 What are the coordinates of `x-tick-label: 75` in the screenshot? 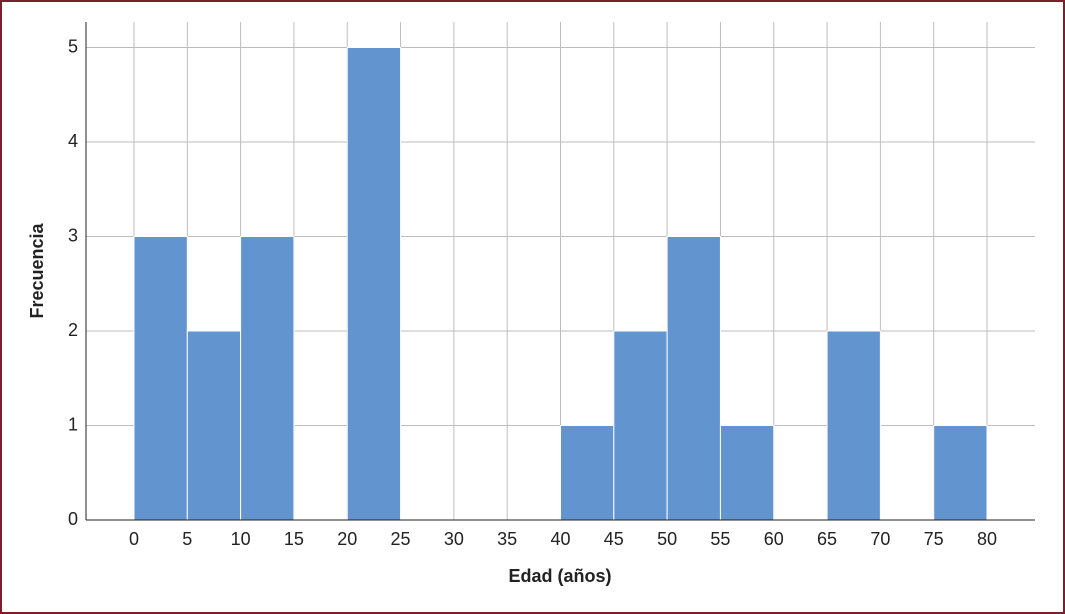 It's located at (934, 539).